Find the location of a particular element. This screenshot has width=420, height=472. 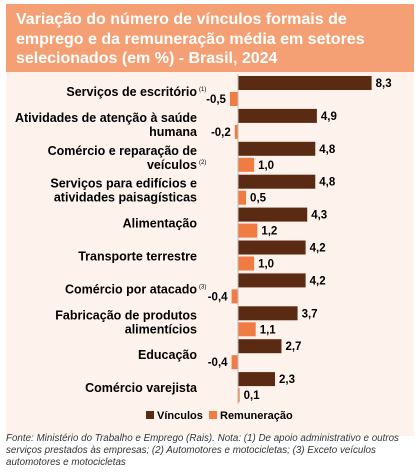

value-label-remuneracao: 0,1 is located at coordinates (252, 396).